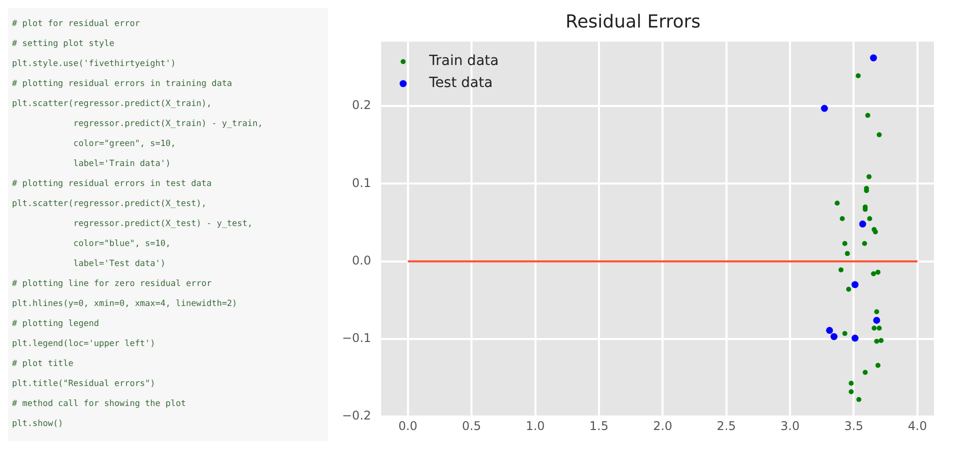 The width and height of the screenshot is (956, 449). Describe the element at coordinates (460, 83) in the screenshot. I see `legend-label: Test data` at that location.